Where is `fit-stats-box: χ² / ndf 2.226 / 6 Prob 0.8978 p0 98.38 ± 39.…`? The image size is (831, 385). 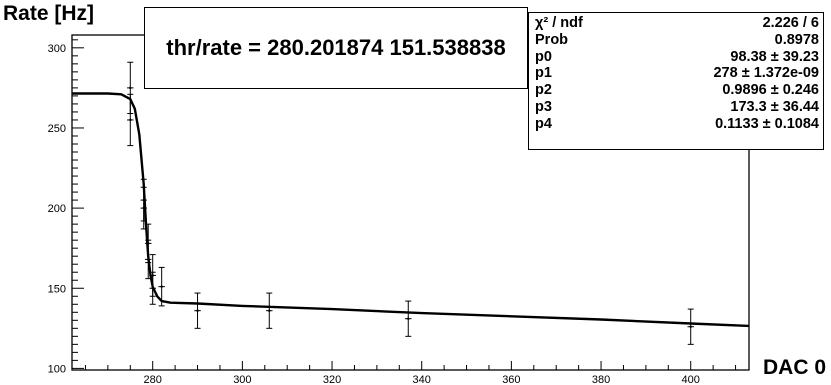
fit-stats-box: χ² / ndf 2.226 / 6 Prob 0.8978 p0 98.38 ± 39.… is located at coordinates (676, 81).